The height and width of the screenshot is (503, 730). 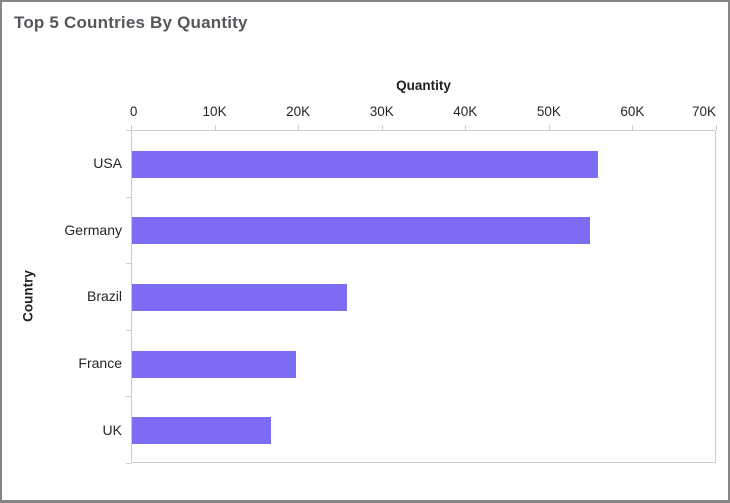 I want to click on x-tick-label: 30K, so click(x=381, y=111).